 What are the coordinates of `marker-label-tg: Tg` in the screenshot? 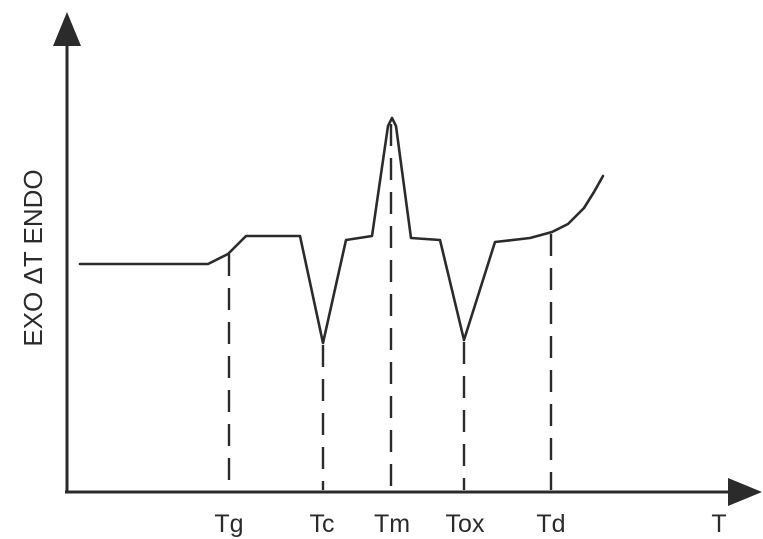 It's located at (228, 524).